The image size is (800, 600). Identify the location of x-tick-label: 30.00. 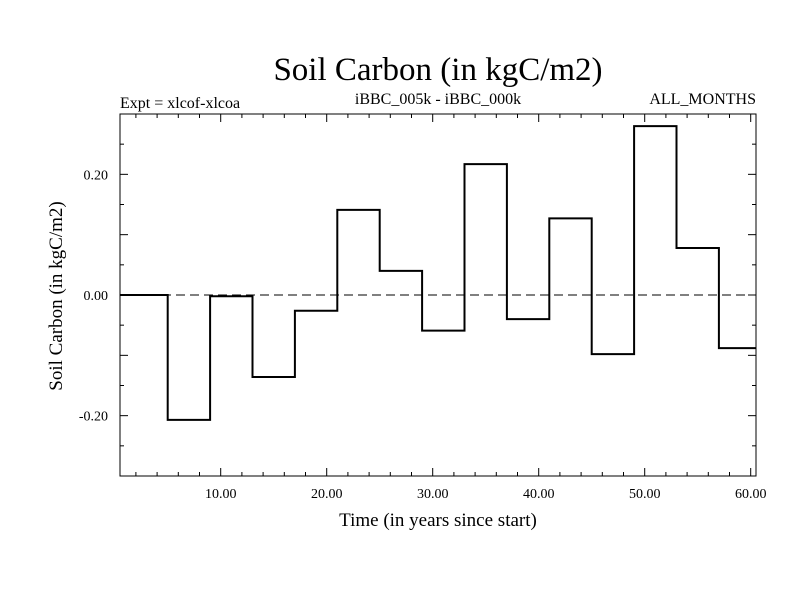
(433, 494).